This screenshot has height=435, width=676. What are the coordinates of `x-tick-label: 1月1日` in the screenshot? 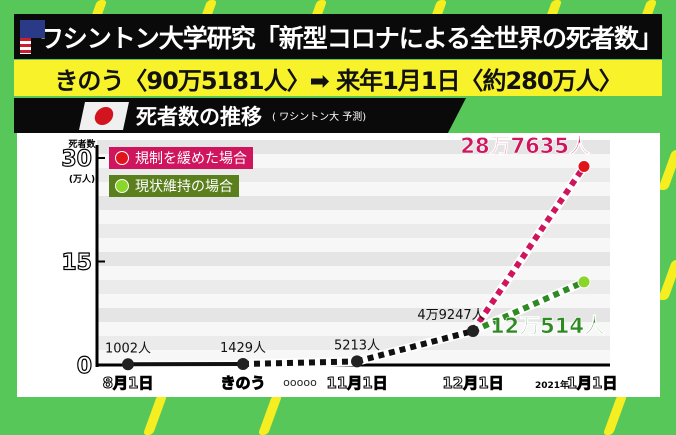 It's located at (592, 383).